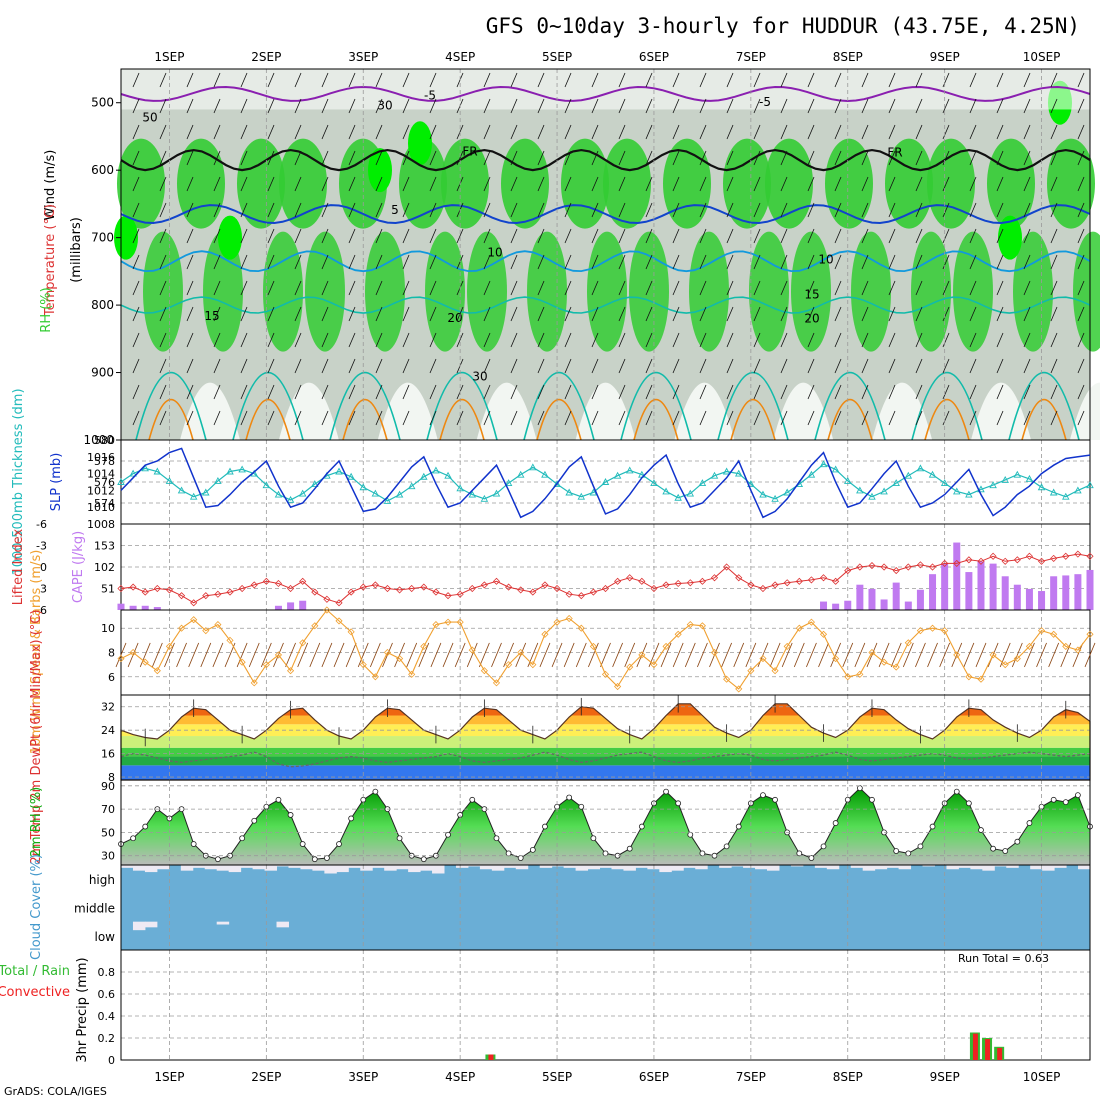  Describe the element at coordinates (50, 260) in the screenshot. I see `ylabel-temperature: Temperature (°C)` at that location.